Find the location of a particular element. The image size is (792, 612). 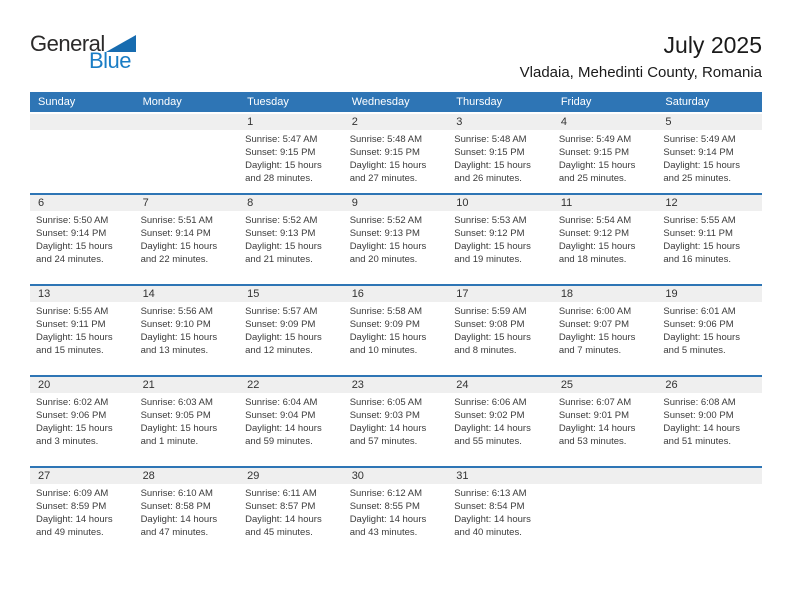

day-number-band: 22 is located at coordinates (291, 385).